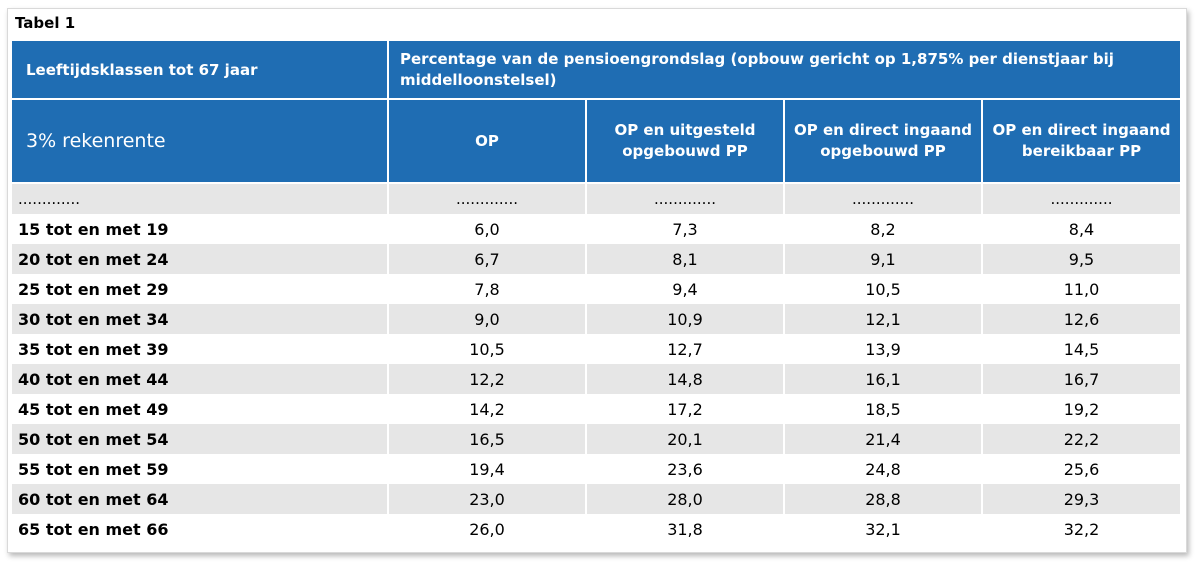 The image size is (1195, 563). I want to click on age-class-cell: 60 tot en met 64, so click(200, 499).